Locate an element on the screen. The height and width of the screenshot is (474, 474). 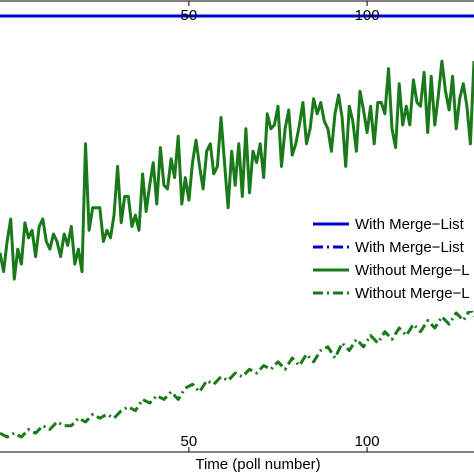
x-tick-label-bottom-0: 50 is located at coordinates (189, 441).